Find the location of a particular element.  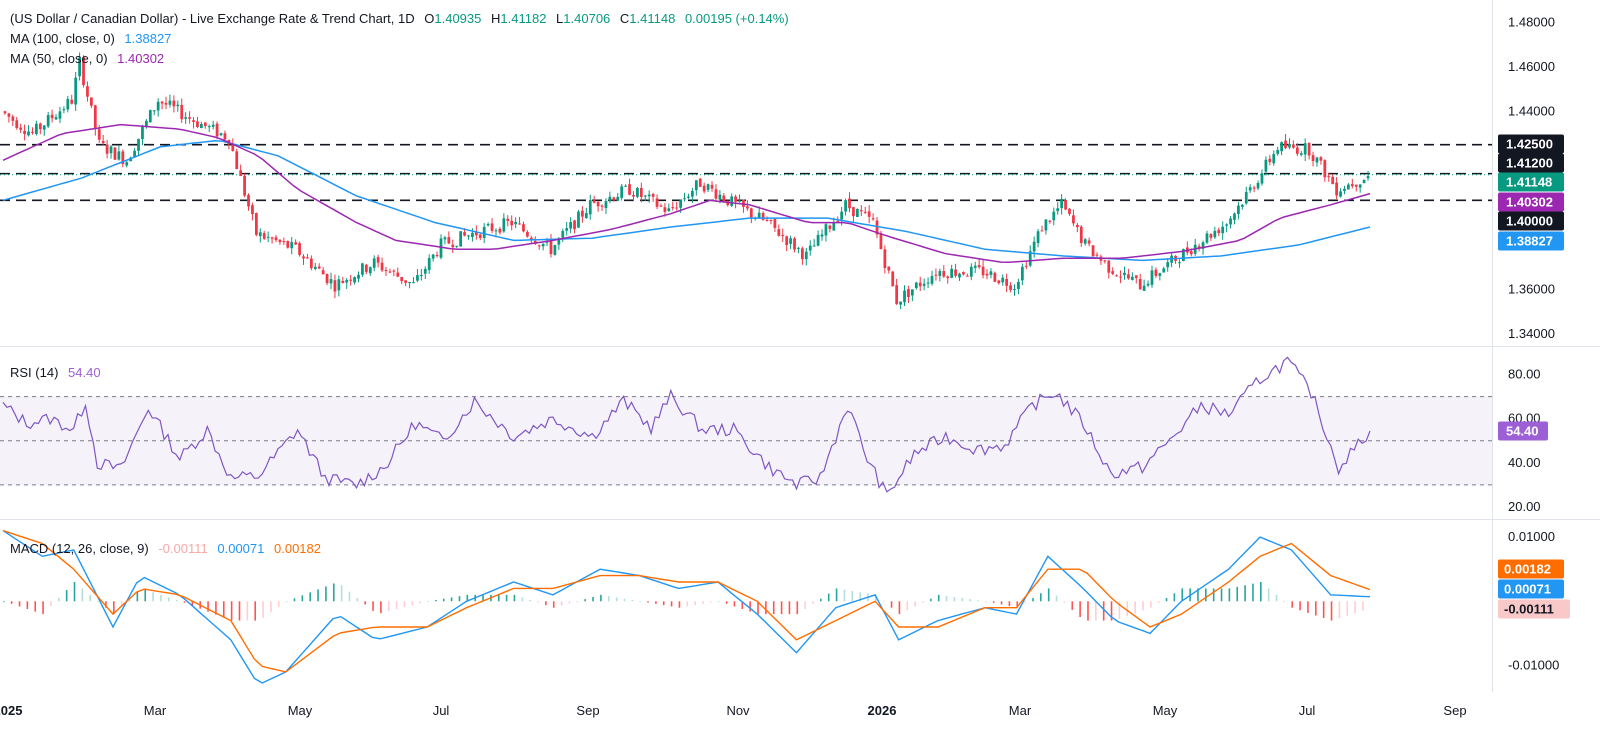

level-badge-1-42500: 1.42500 is located at coordinates (1531, 144).